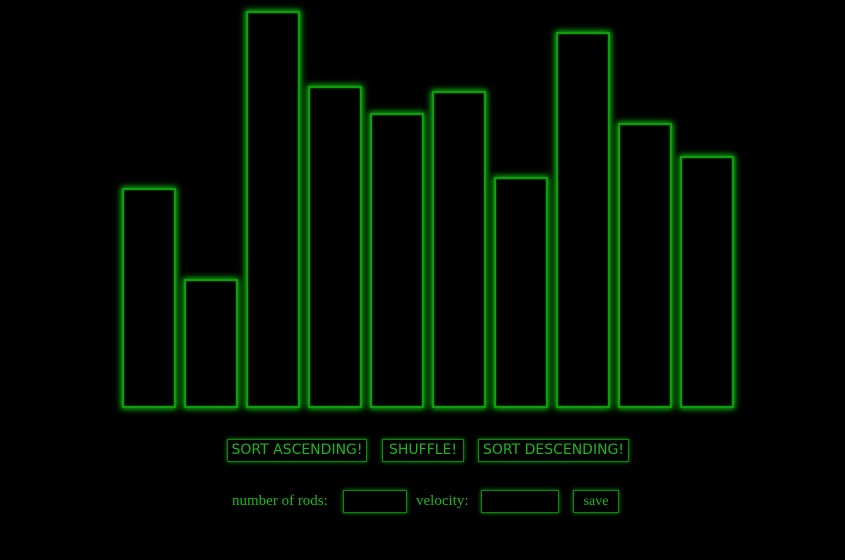 This screenshot has width=845, height=560. I want to click on save-button: save, so click(596, 501).